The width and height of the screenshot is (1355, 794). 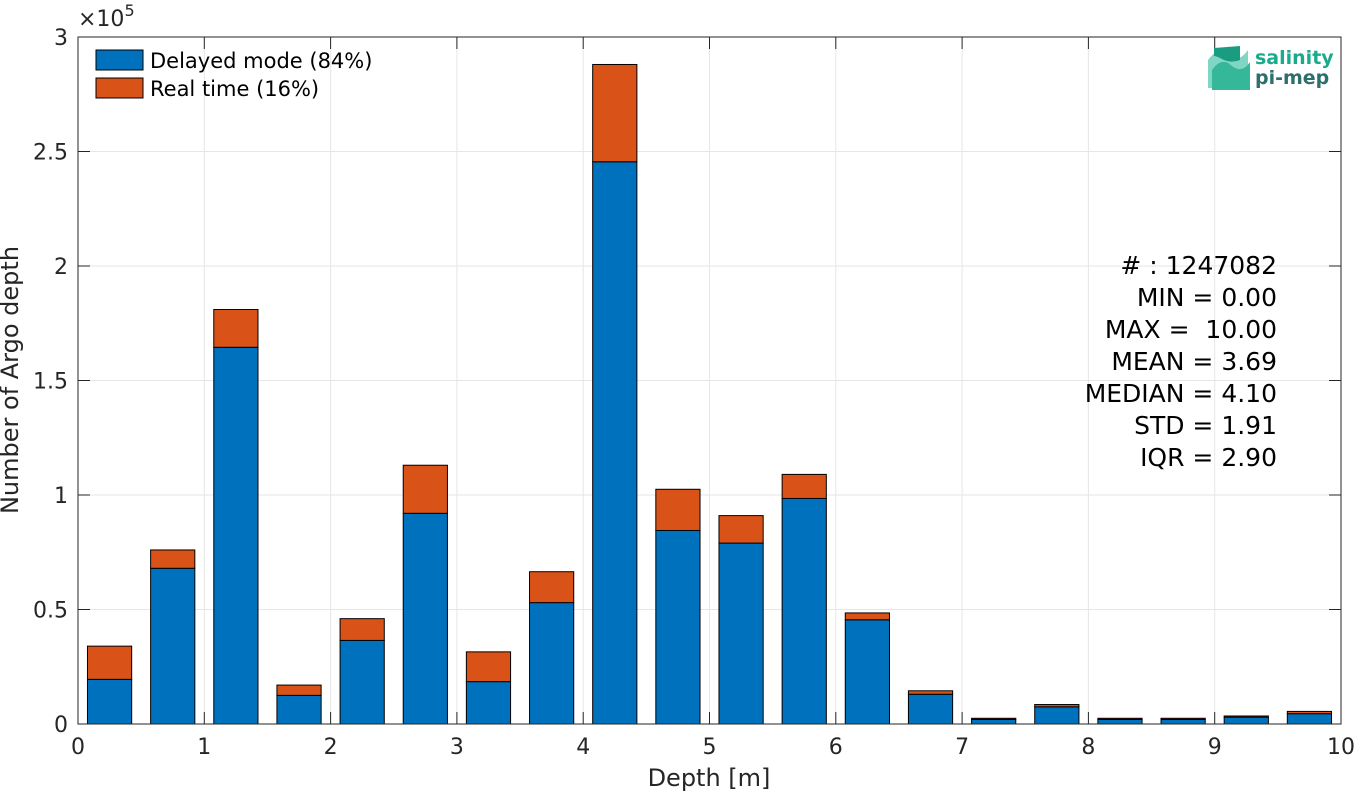 I want to click on x-tick-label: 4, so click(x=583, y=747).